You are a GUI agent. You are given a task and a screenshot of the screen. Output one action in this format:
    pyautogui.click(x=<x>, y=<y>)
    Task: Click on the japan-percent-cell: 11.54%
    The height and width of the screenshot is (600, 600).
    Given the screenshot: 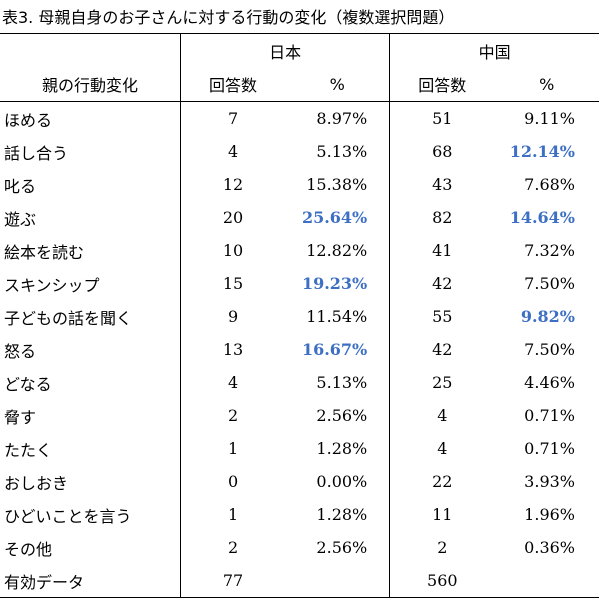 What is the action you would take?
    pyautogui.click(x=337, y=316)
    